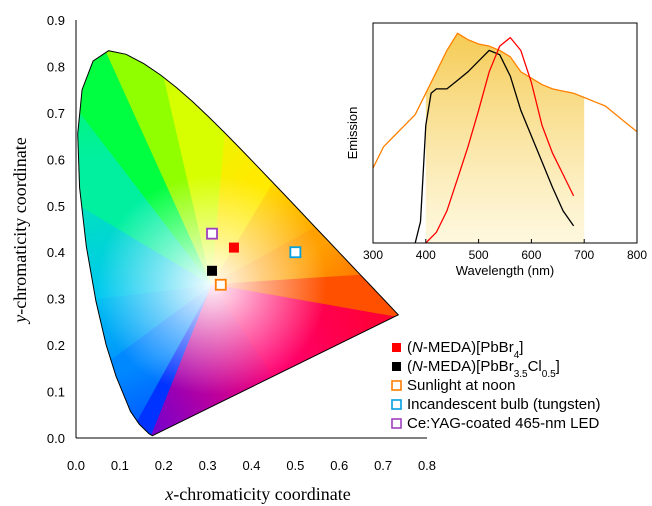  I want to click on x-tick-label: 0.4, so click(251, 465).